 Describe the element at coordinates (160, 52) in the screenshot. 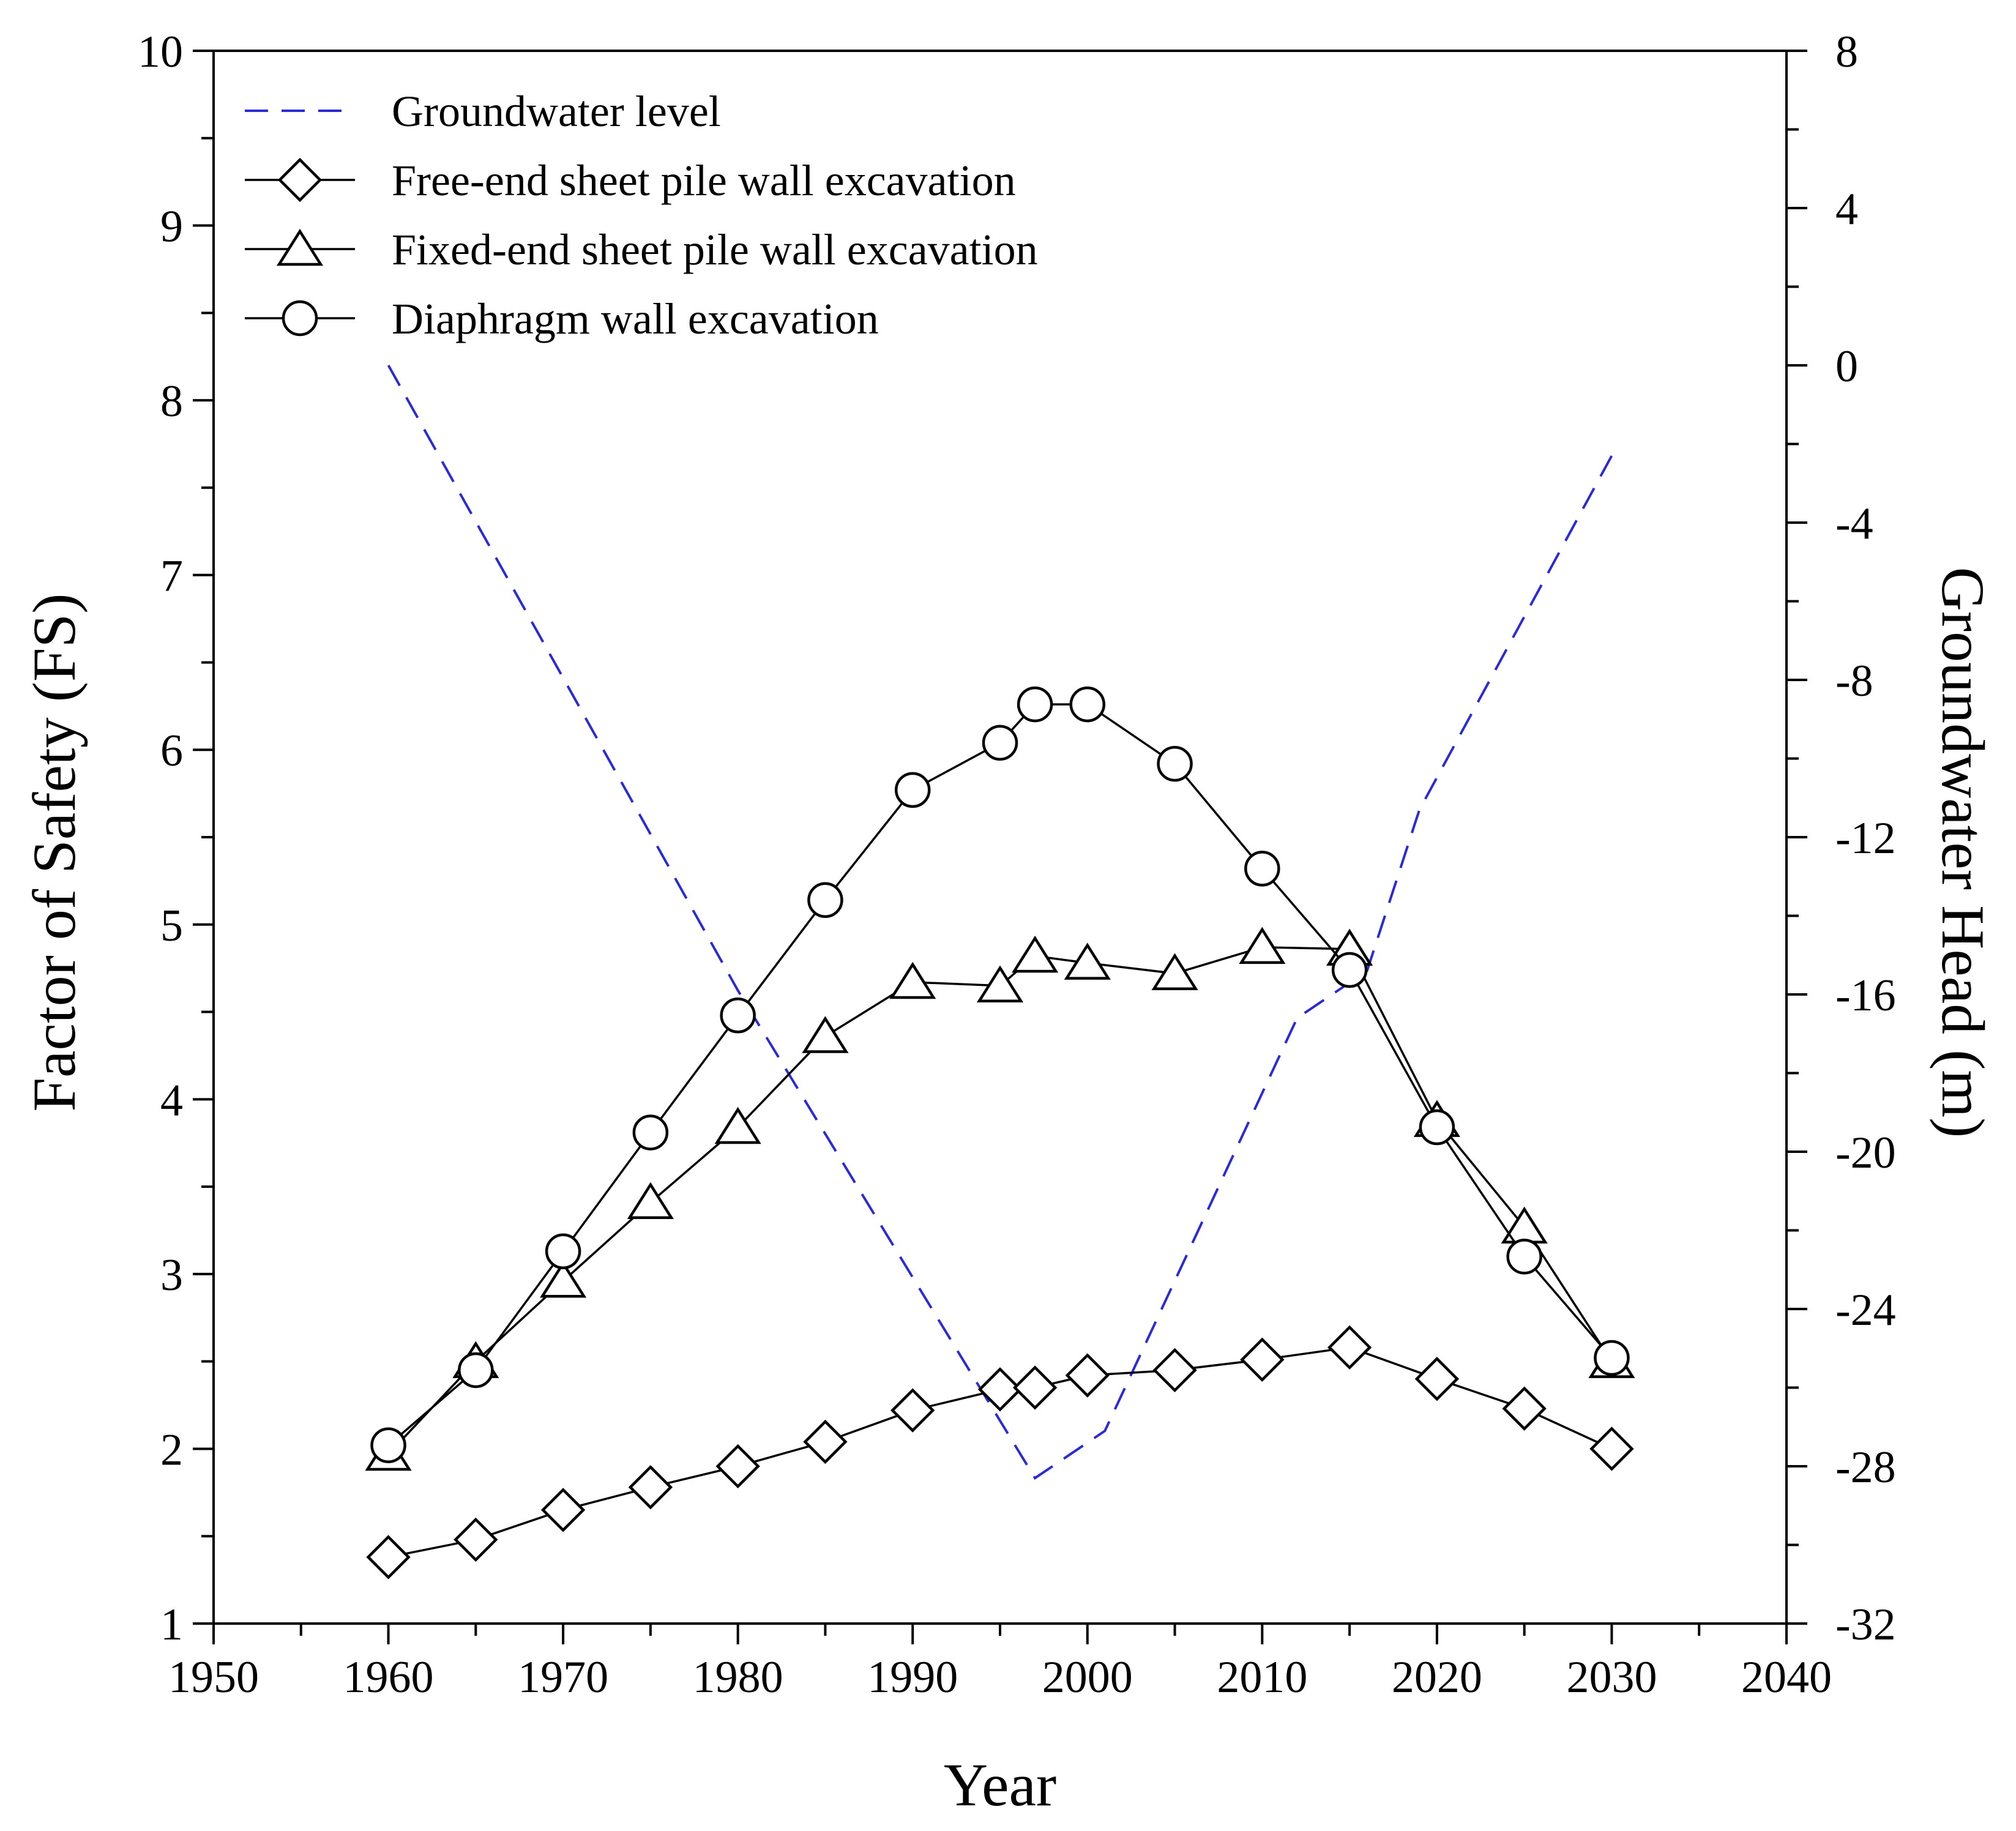

I see `y-left-tick-label: 10` at that location.